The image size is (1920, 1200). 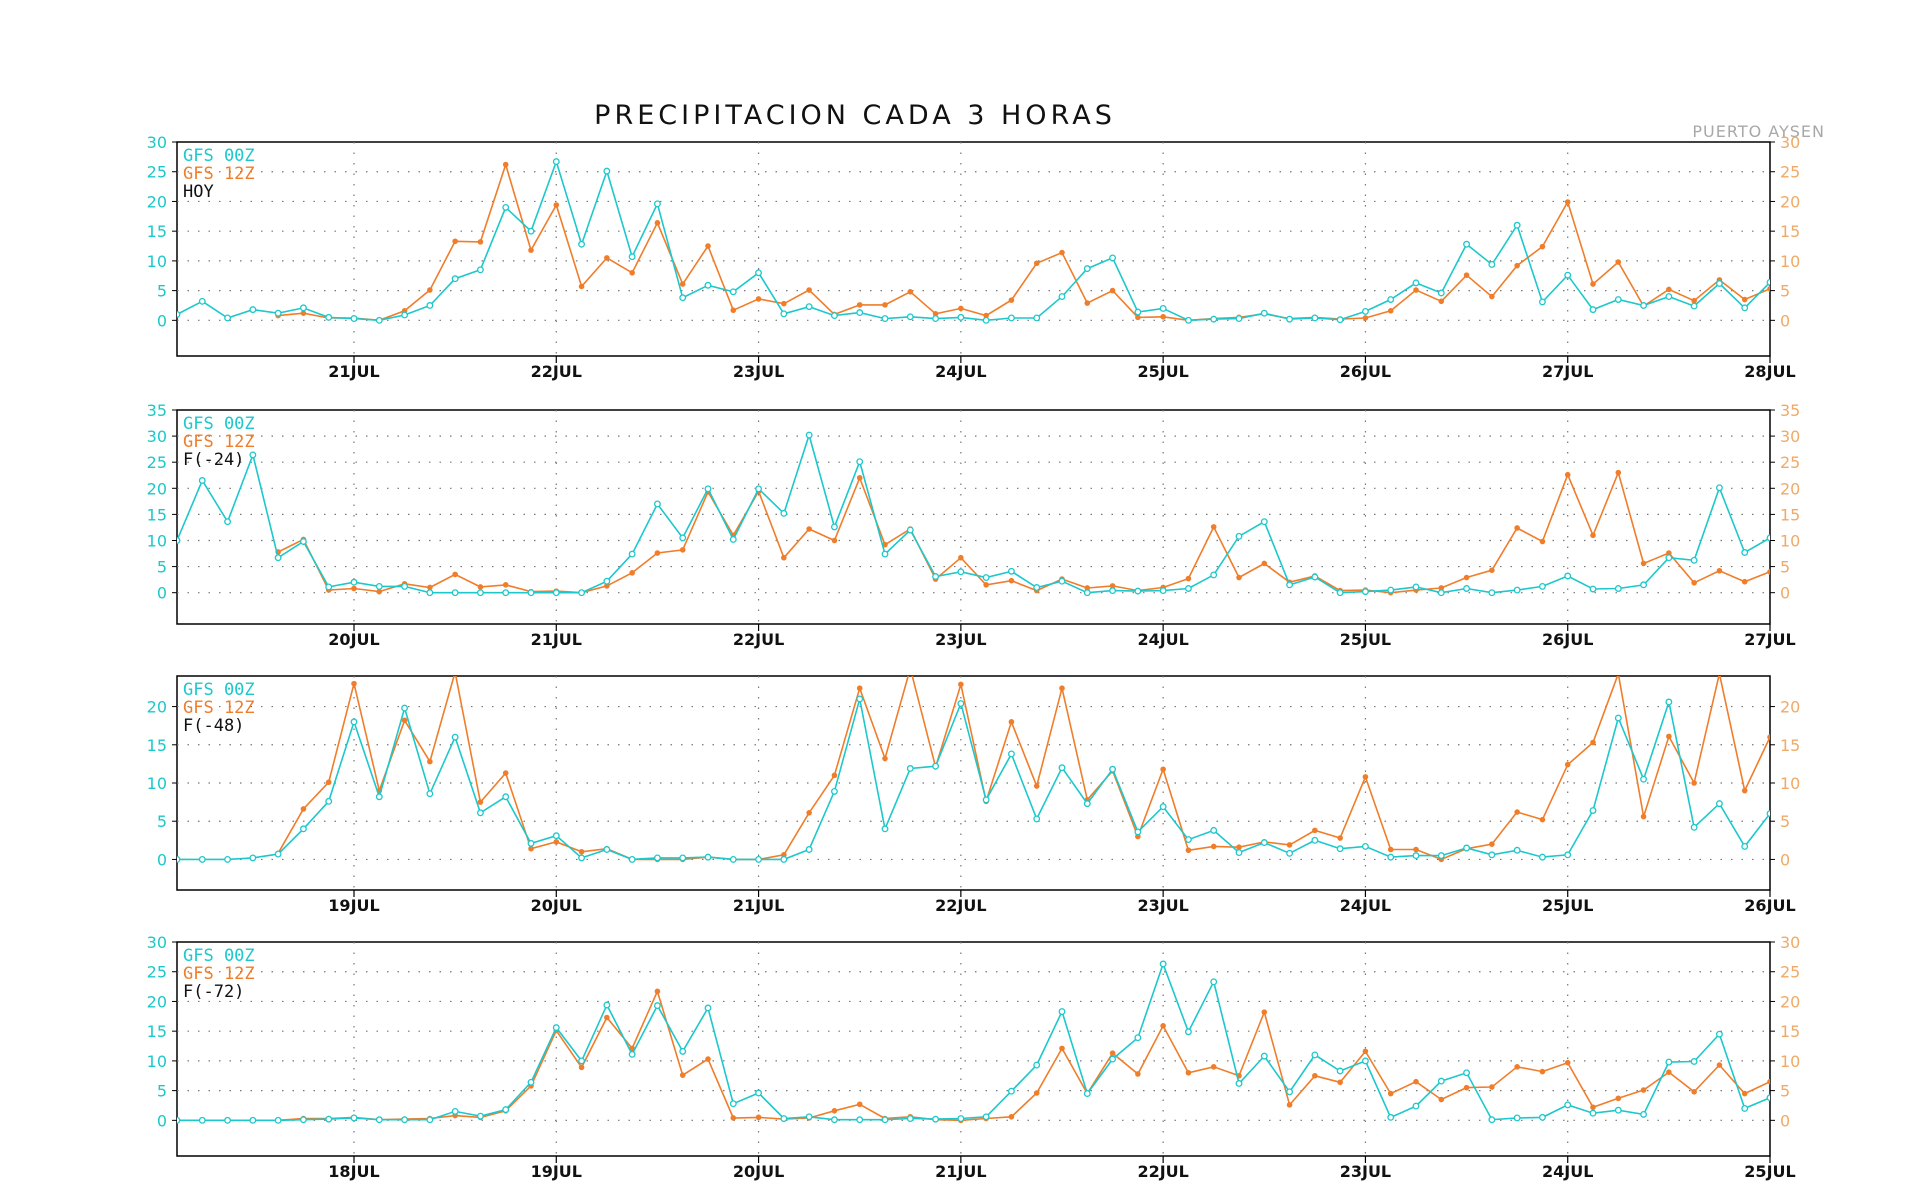 I want to click on x-tick-label: 19JUL, so click(x=556, y=1171).